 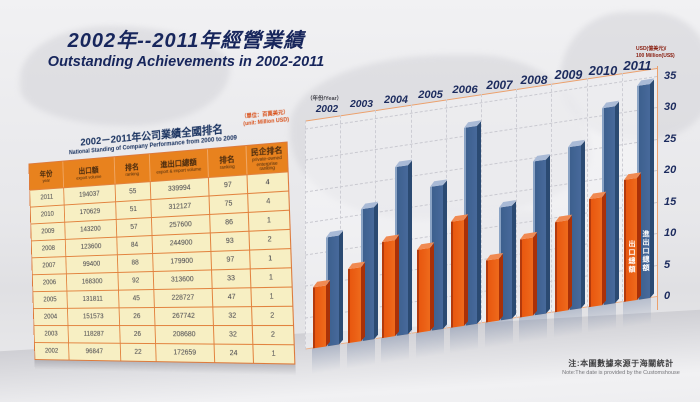 I want to click on value-cell: 267742, so click(x=184, y=316).